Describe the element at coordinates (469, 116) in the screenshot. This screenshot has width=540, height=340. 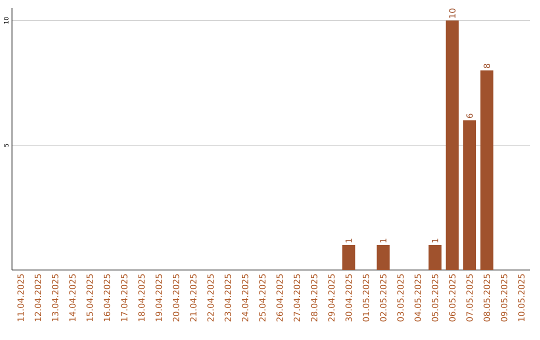
I see `data-label: 6` at that location.